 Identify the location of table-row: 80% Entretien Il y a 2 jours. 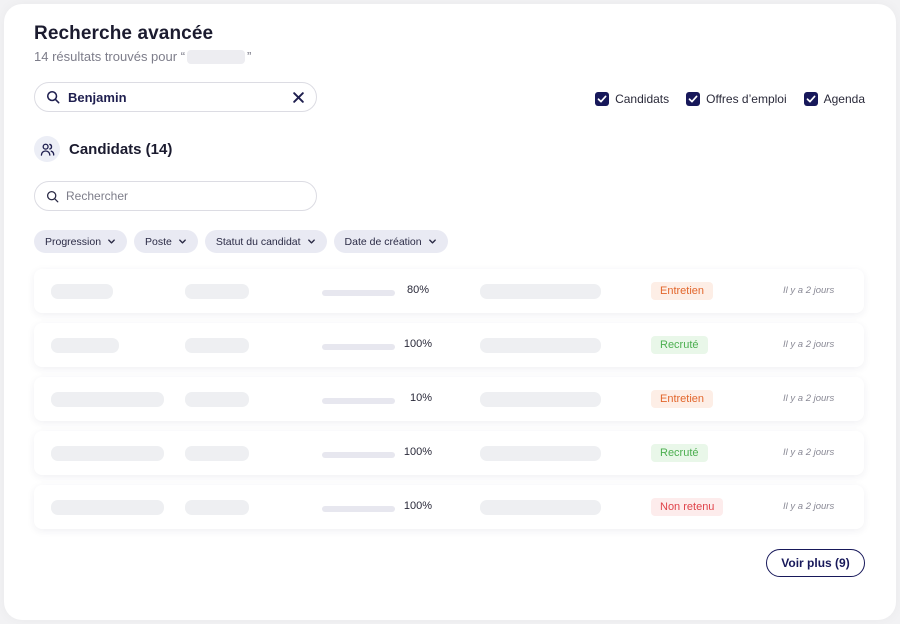
(449, 291).